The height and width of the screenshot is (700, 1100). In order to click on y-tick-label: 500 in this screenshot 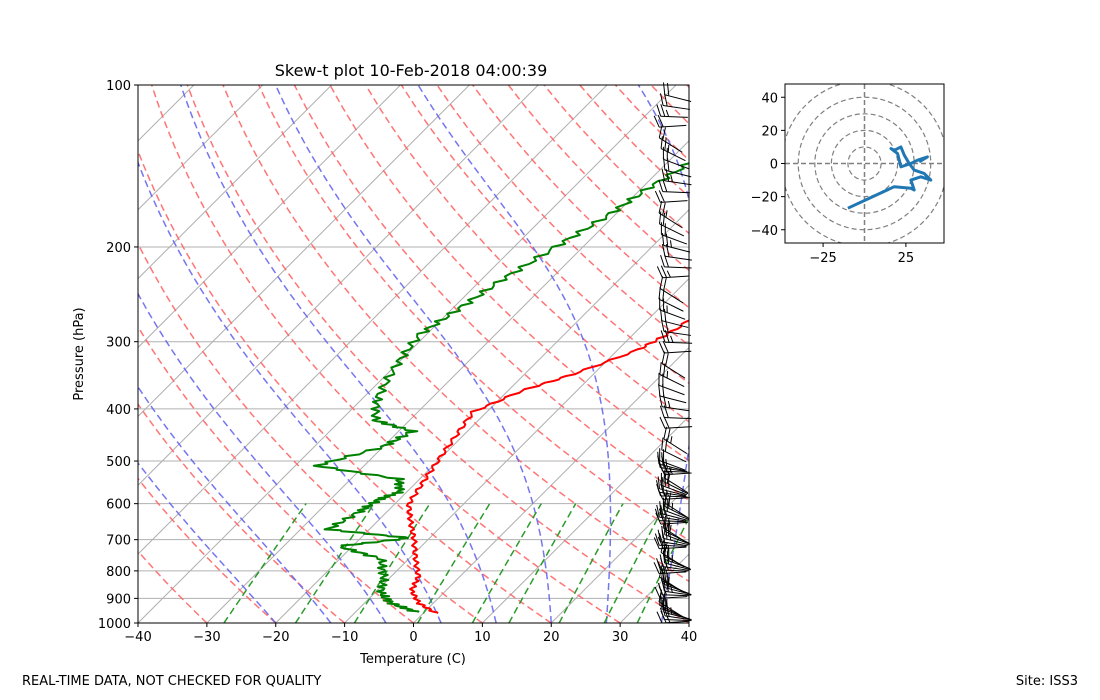, I will do `click(118, 462)`.